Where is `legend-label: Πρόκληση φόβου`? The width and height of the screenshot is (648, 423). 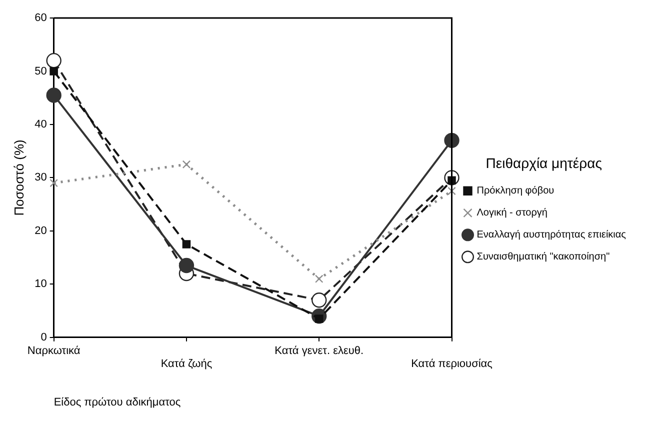 legend-label: Πρόκληση φόβου is located at coordinates (515, 191).